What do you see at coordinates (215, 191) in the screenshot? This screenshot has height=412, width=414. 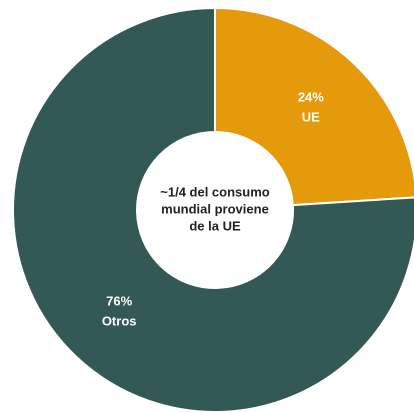 I see `center-text: ~1/4 del consumo` at bounding box center [215, 191].